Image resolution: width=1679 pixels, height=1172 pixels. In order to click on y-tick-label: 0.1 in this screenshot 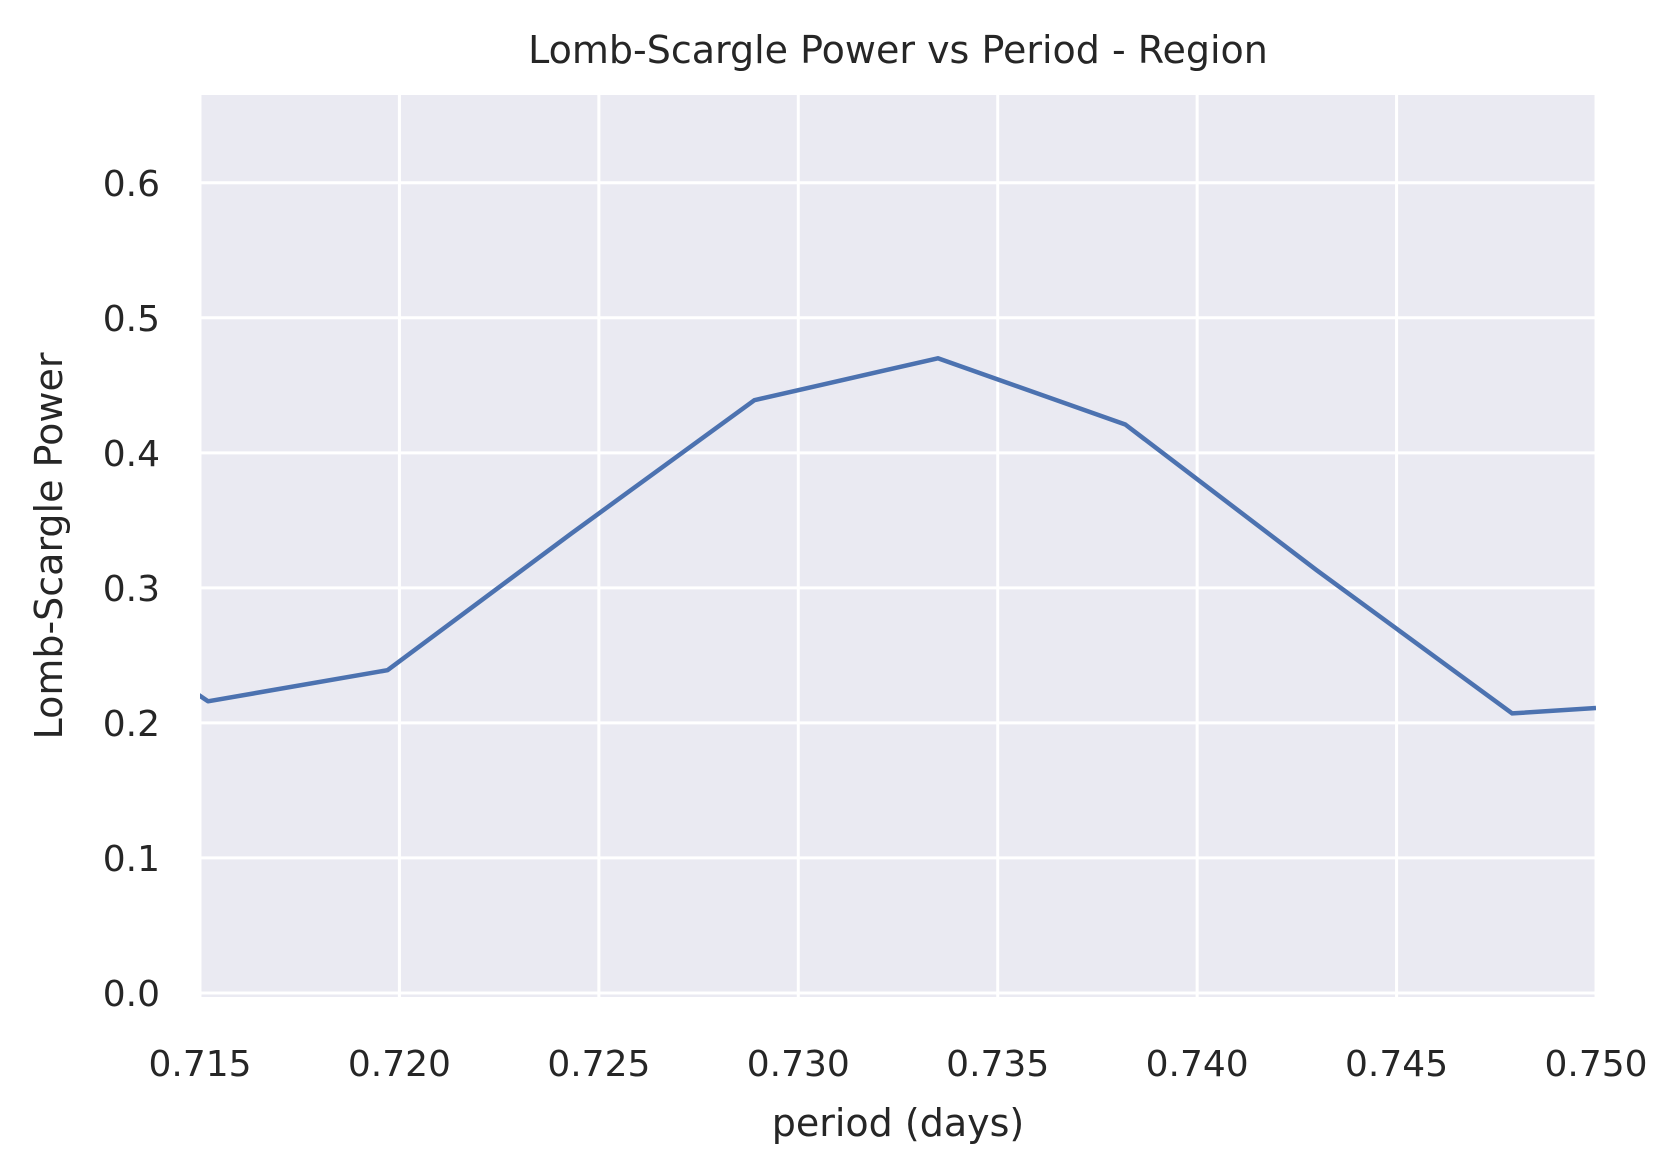, I will do `click(131, 859)`.